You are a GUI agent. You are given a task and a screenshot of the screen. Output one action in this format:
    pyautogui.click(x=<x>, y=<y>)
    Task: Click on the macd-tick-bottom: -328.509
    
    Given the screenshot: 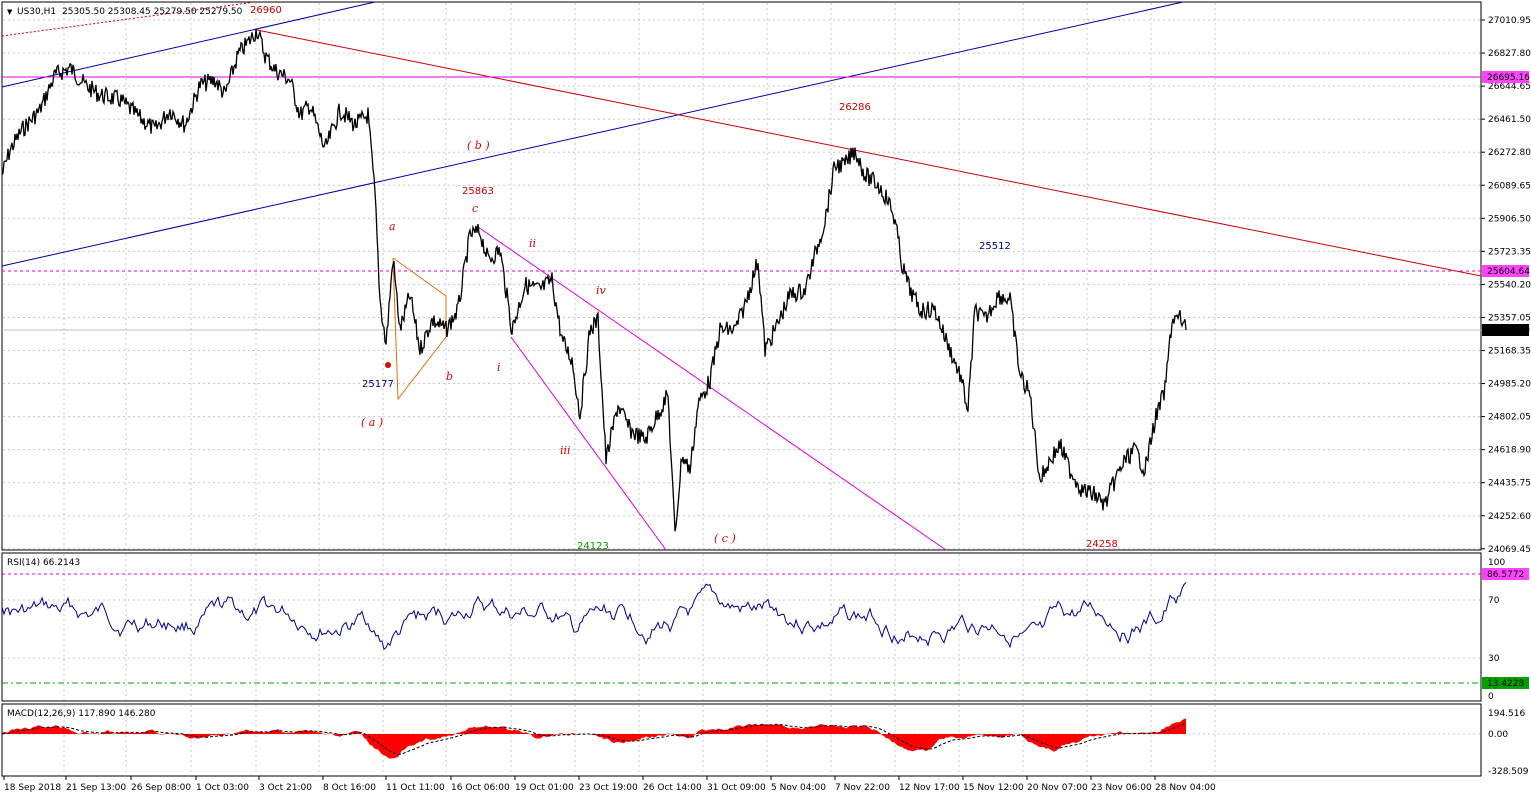 What is the action you would take?
    pyautogui.click(x=1508, y=772)
    